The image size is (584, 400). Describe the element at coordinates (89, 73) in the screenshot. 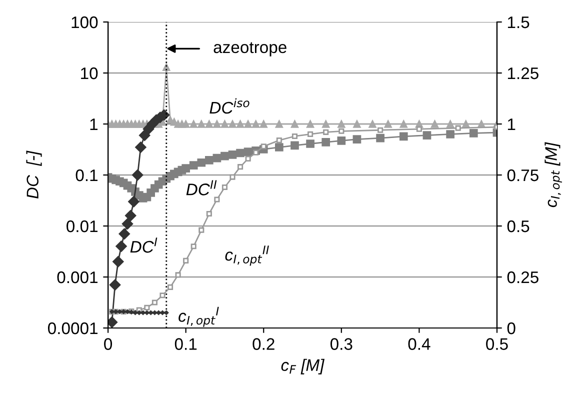

I see `y-tick-label: 10` at that location.